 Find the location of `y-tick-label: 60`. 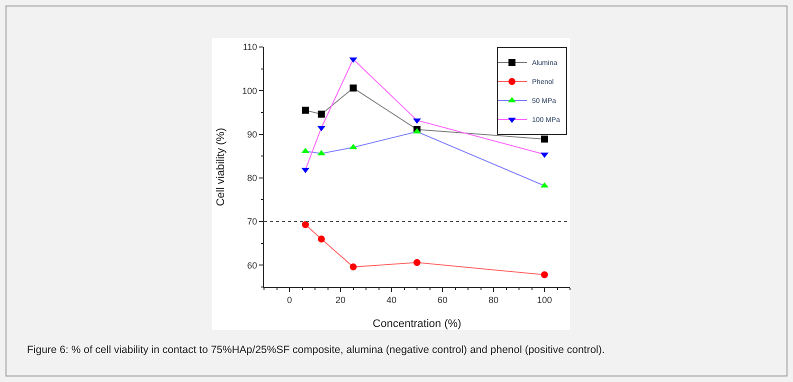

y-tick-label: 60 is located at coordinates (252, 265).